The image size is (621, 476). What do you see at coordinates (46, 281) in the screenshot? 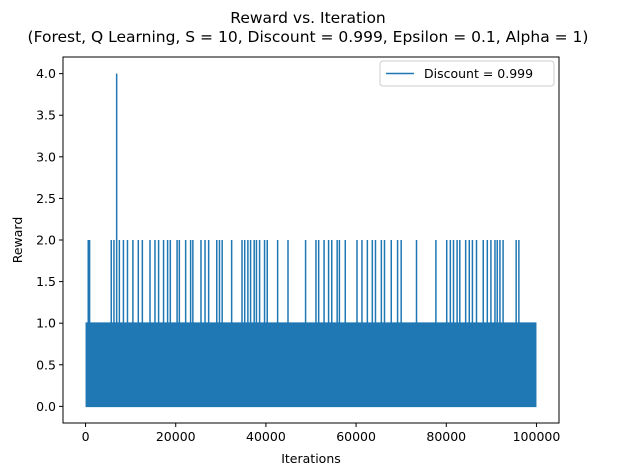
I see `y-tick-label: 1.5` at bounding box center [46, 281].